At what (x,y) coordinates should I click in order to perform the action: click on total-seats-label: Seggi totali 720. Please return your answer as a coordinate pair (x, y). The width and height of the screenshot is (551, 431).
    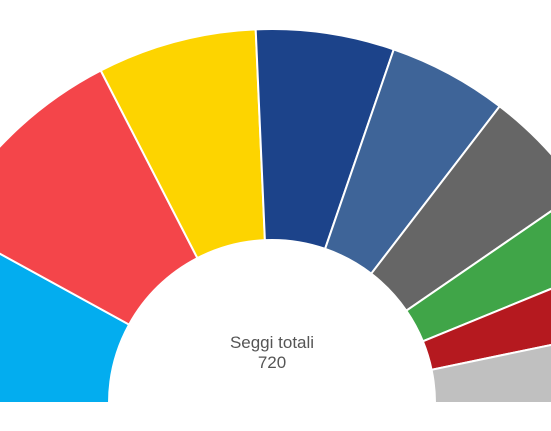
    Looking at the image, I should click on (272, 353).